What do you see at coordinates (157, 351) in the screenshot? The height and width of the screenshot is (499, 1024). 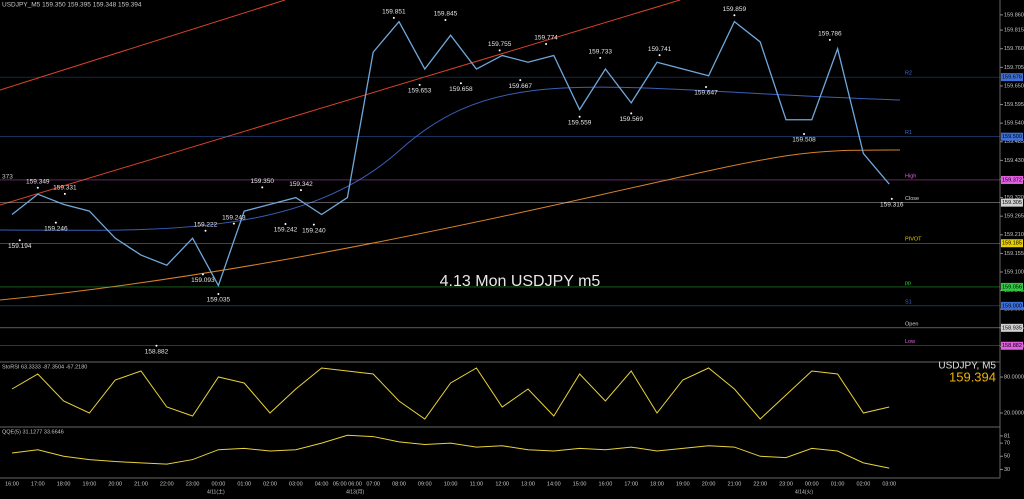 I see `price-annotation: 158.882` at bounding box center [157, 351].